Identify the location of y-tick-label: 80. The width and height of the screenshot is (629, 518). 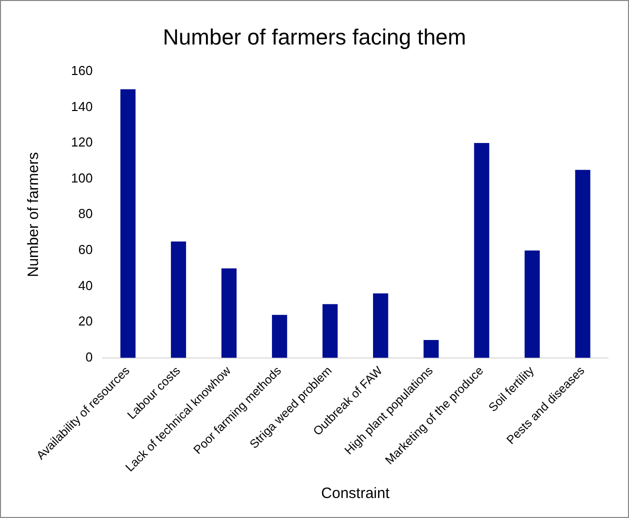
(85, 214).